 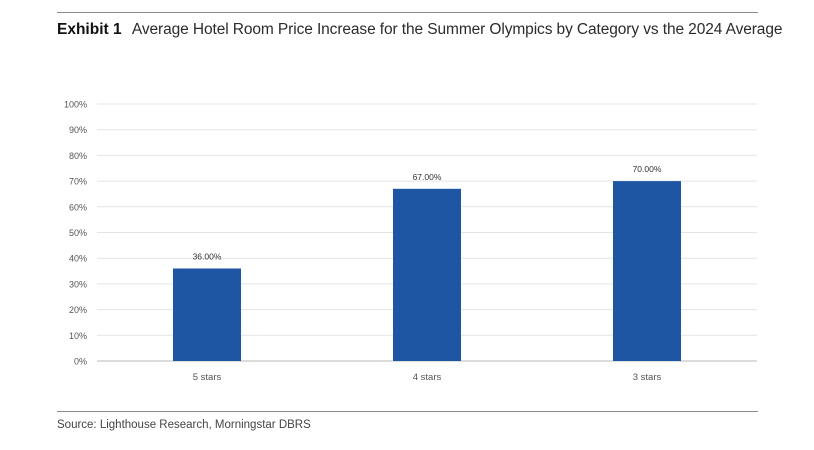 I want to click on y-tick-label: 80%, so click(x=78, y=156).